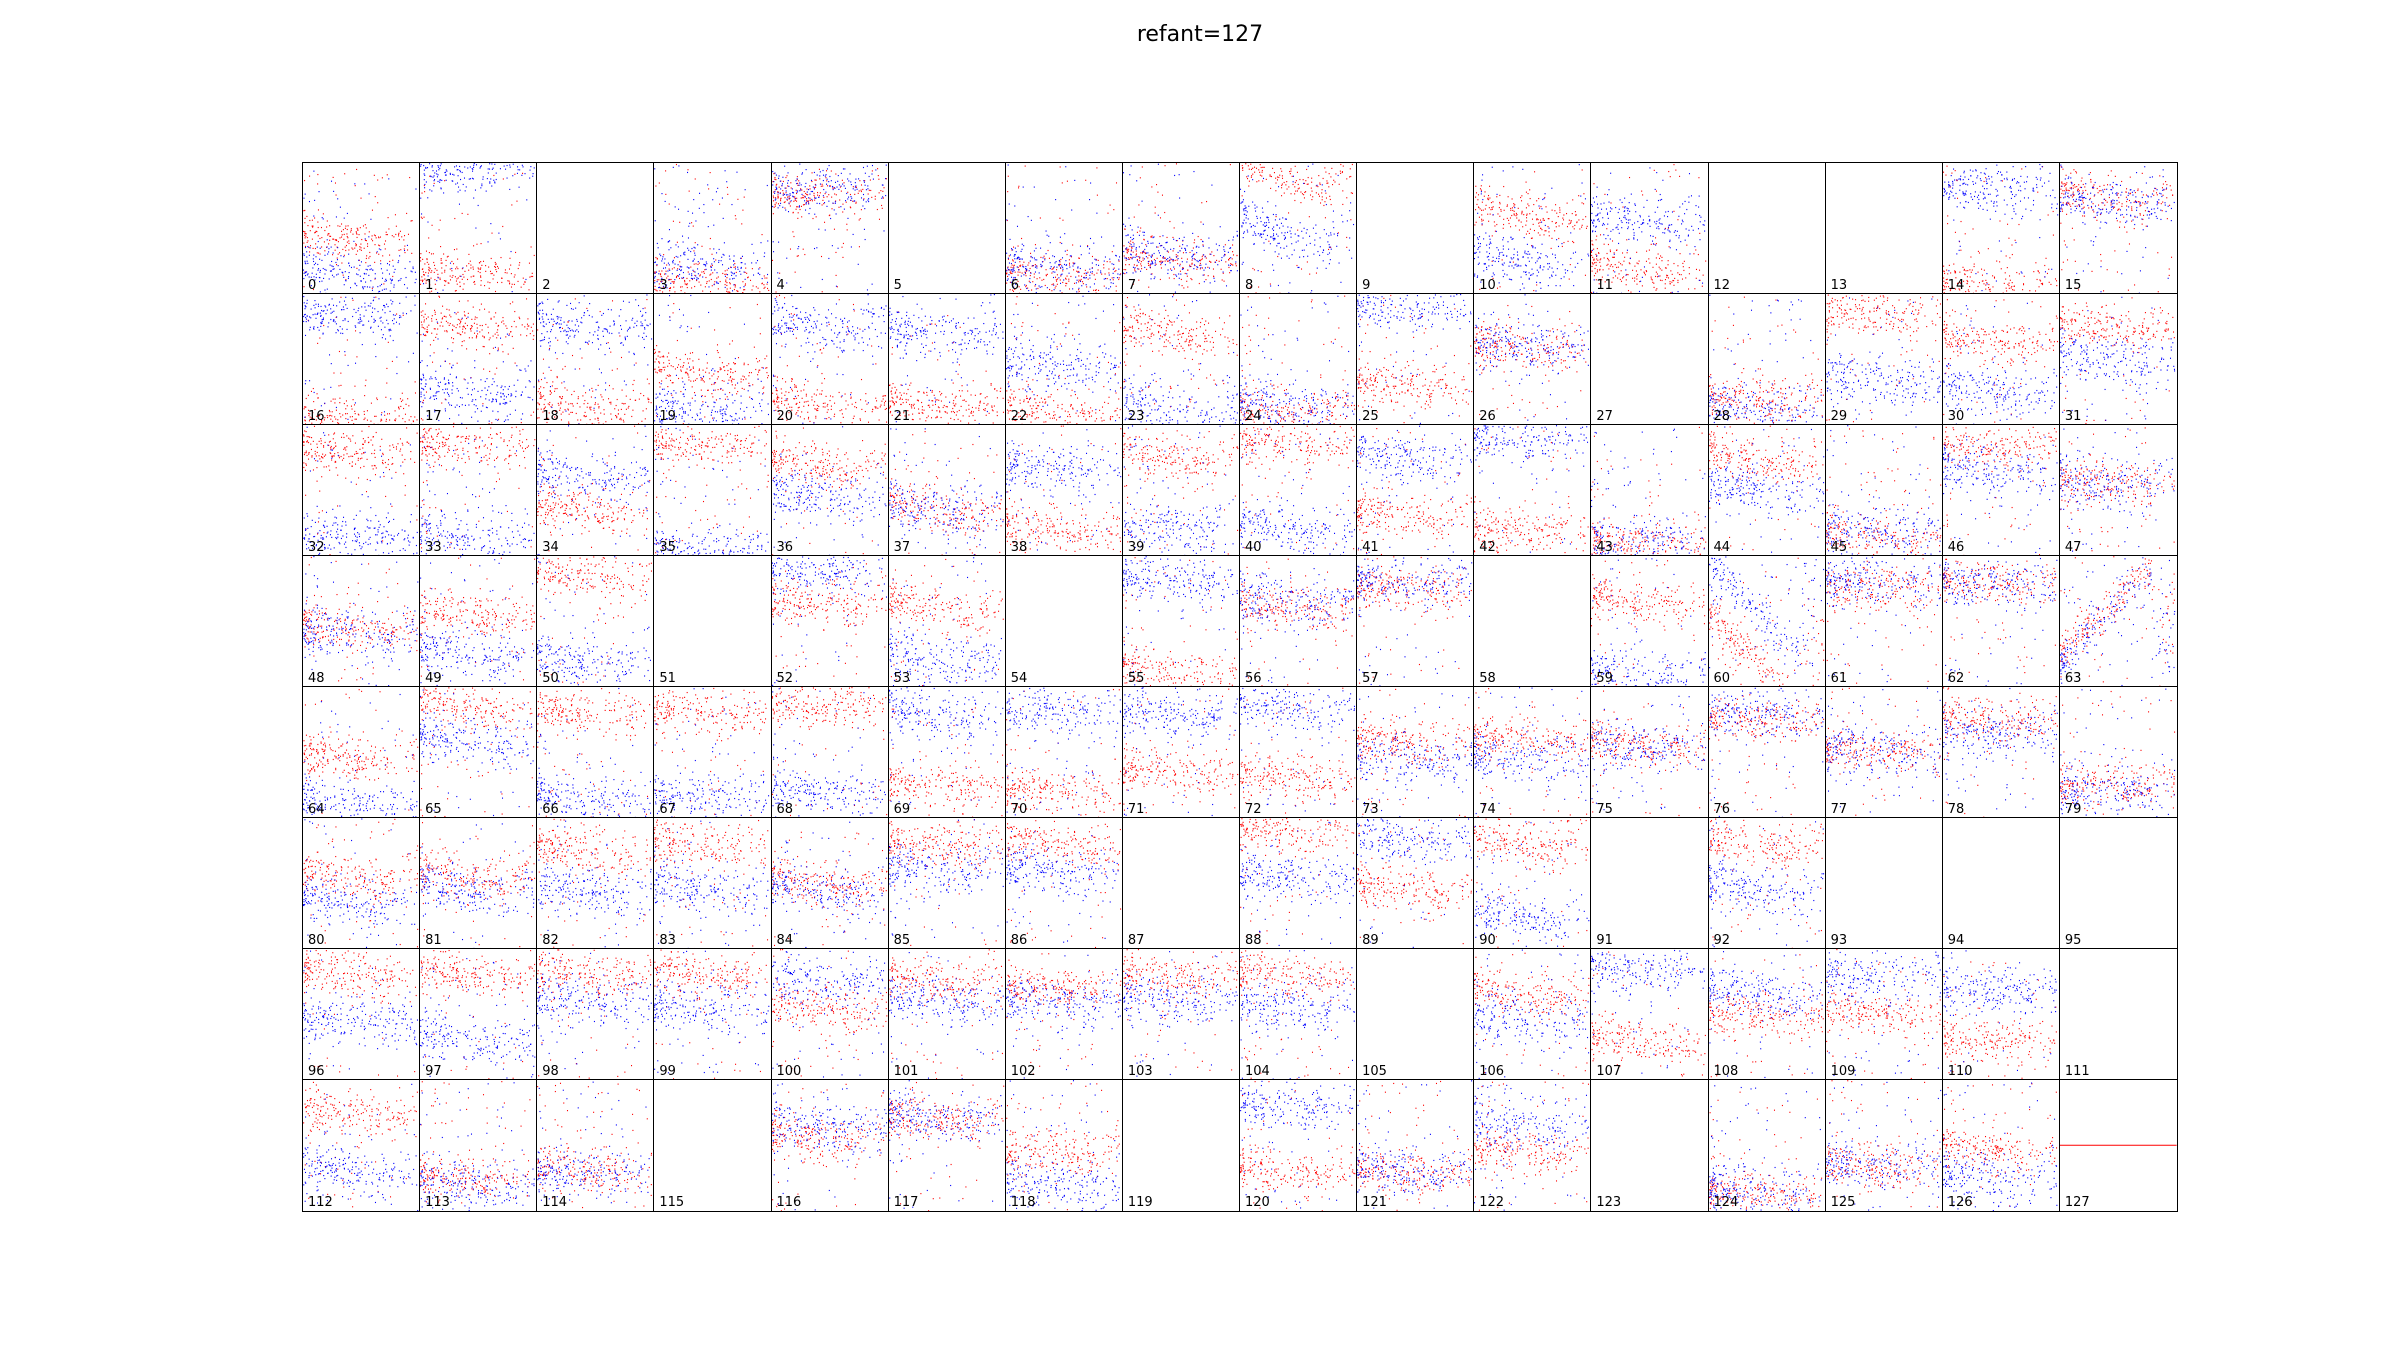 The image size is (2400, 1350). What do you see at coordinates (1415, 228) in the screenshot?
I see `panel-9: 9` at bounding box center [1415, 228].